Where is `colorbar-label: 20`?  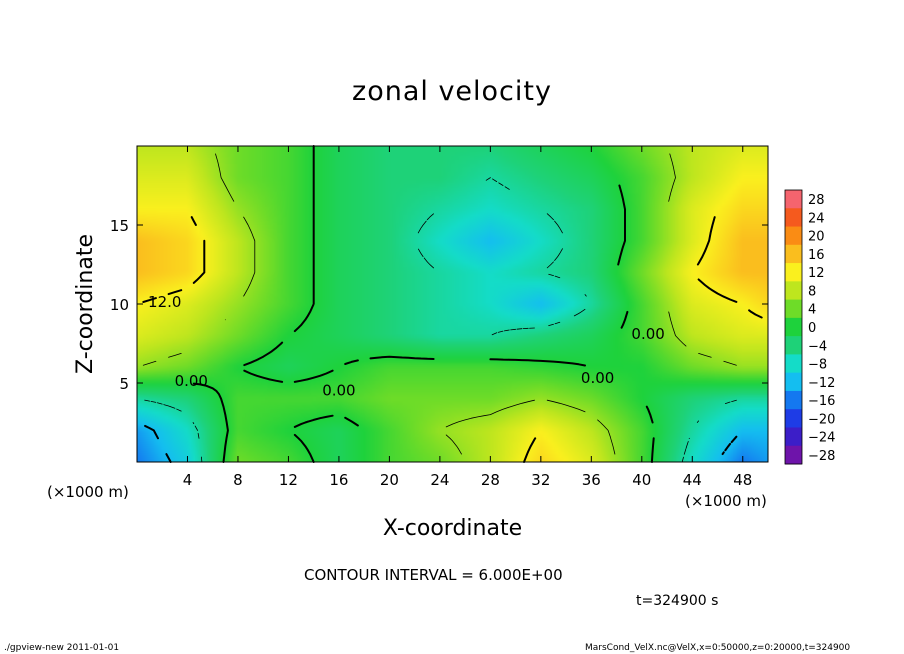 colorbar-label: 20 is located at coordinates (816, 237).